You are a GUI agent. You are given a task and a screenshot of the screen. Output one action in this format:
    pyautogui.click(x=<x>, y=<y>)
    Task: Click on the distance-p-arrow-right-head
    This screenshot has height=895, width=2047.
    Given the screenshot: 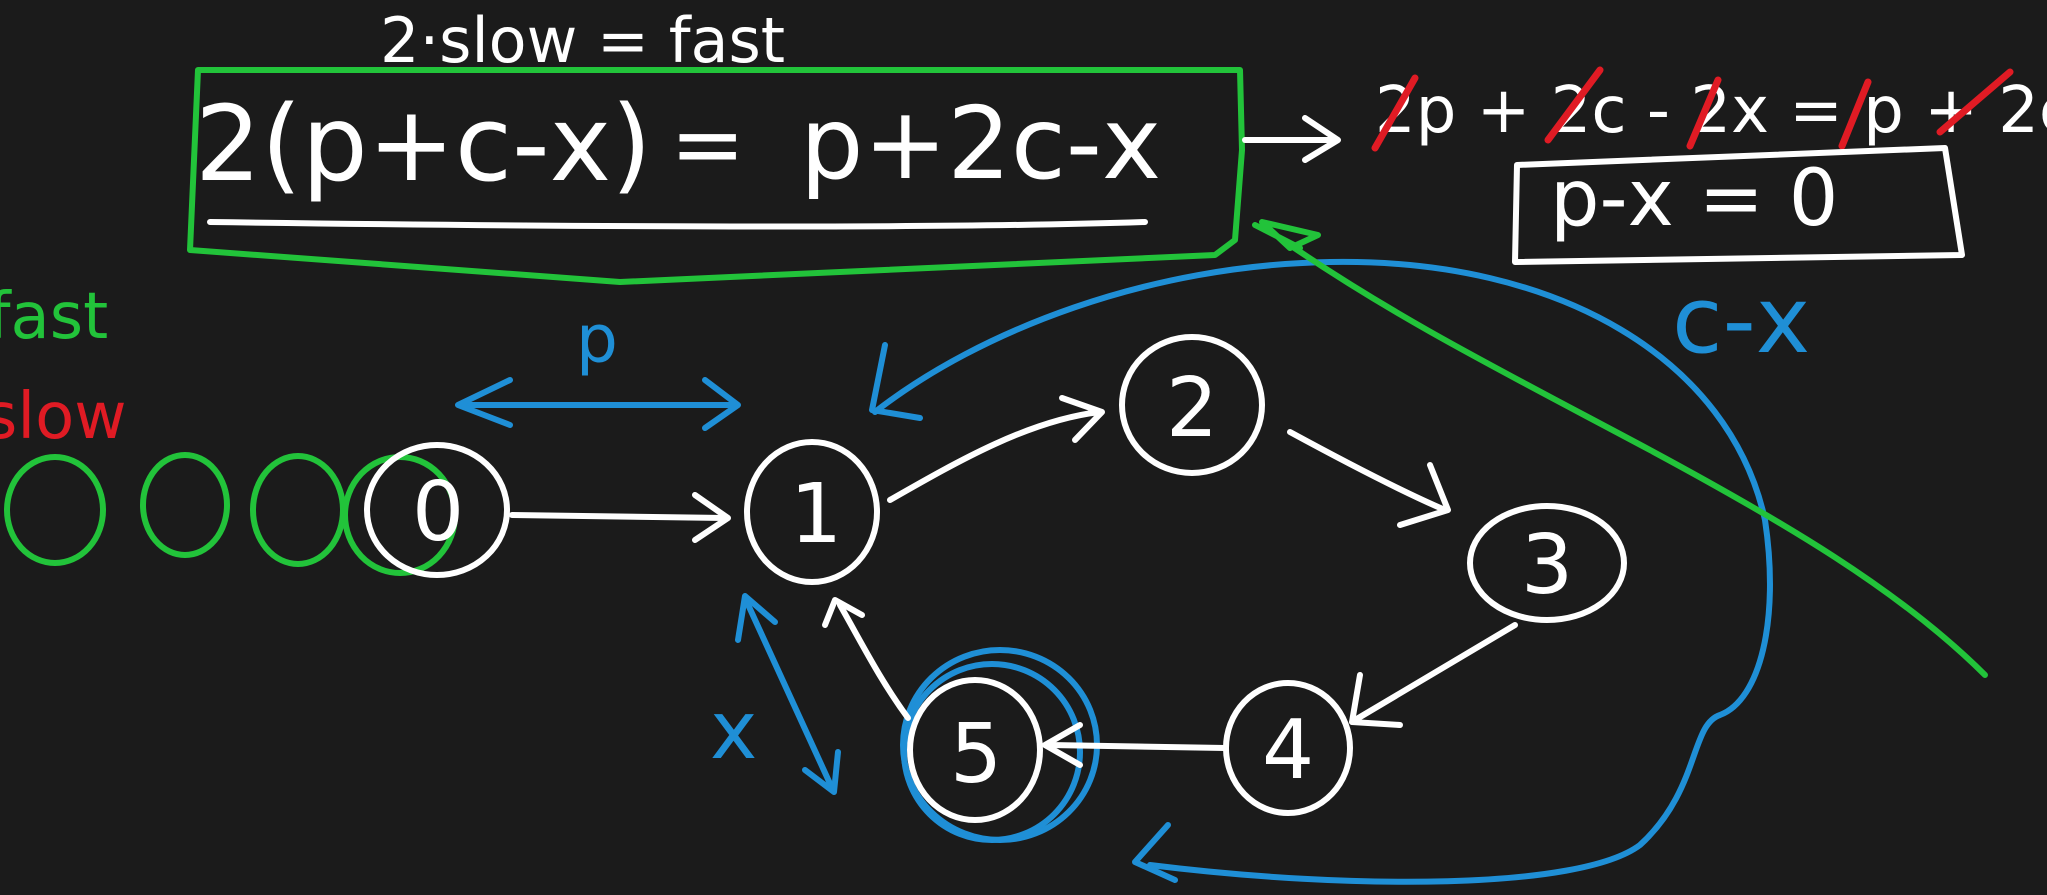 What is the action you would take?
    pyautogui.click(x=721, y=404)
    